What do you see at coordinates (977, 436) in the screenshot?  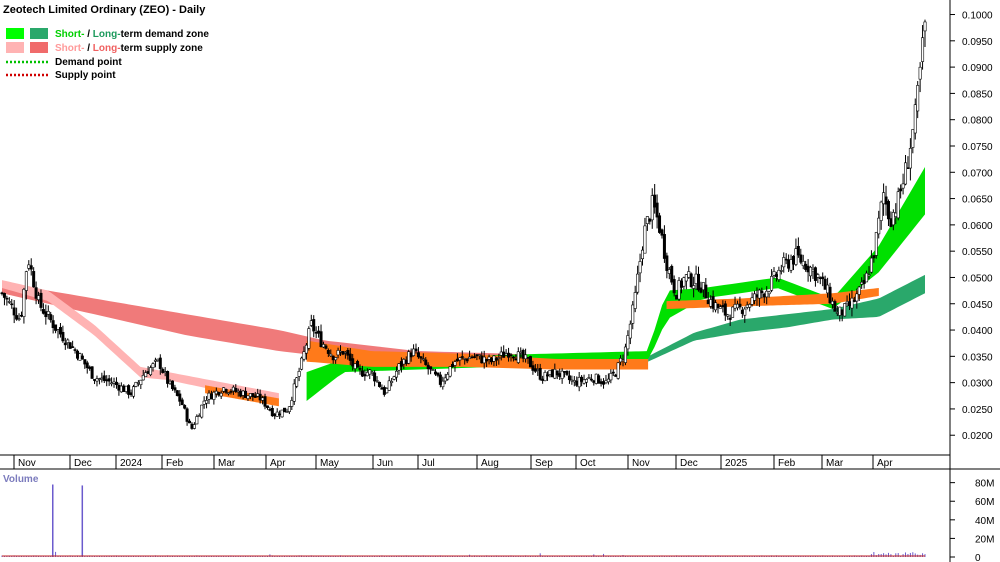 I see `price-tick-label: 0.0200` at bounding box center [977, 436].